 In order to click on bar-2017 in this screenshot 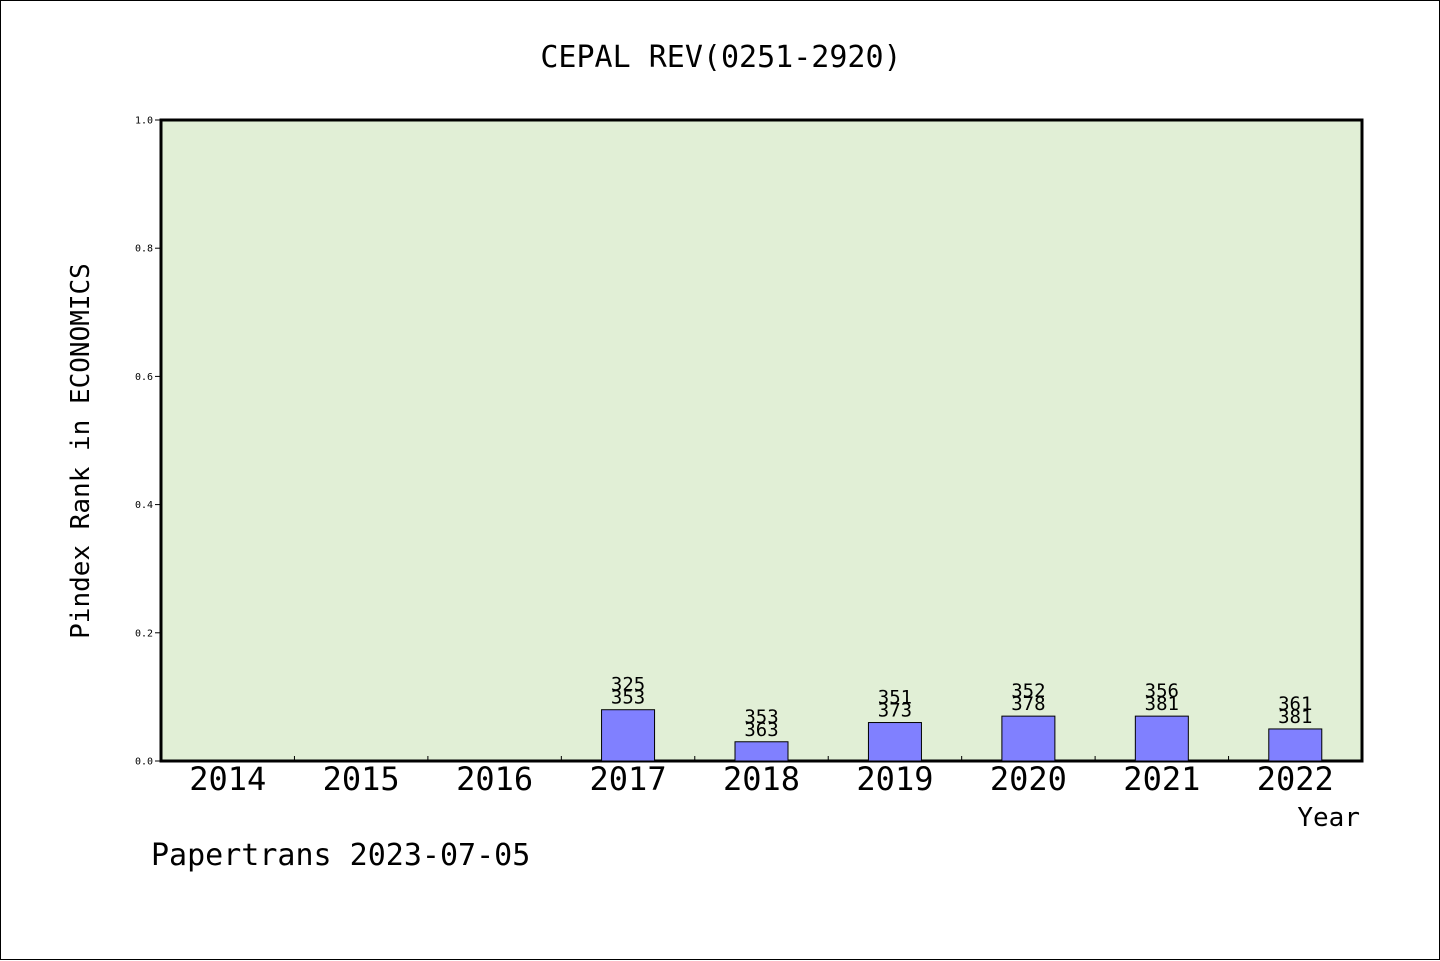, I will do `click(628, 735)`.